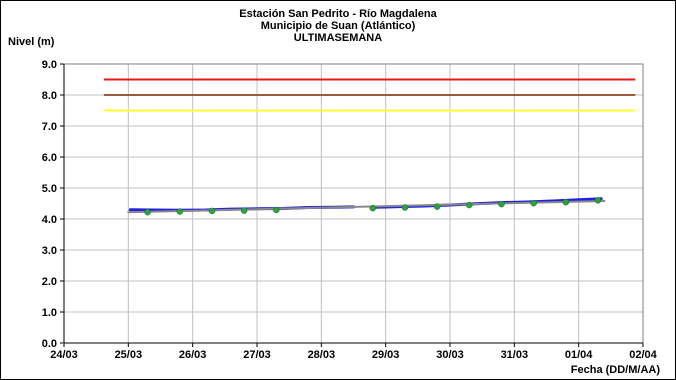 This screenshot has width=676, height=380. I want to click on chart-title: Estación San Pedrito - Río Magdalena, so click(338, 14).